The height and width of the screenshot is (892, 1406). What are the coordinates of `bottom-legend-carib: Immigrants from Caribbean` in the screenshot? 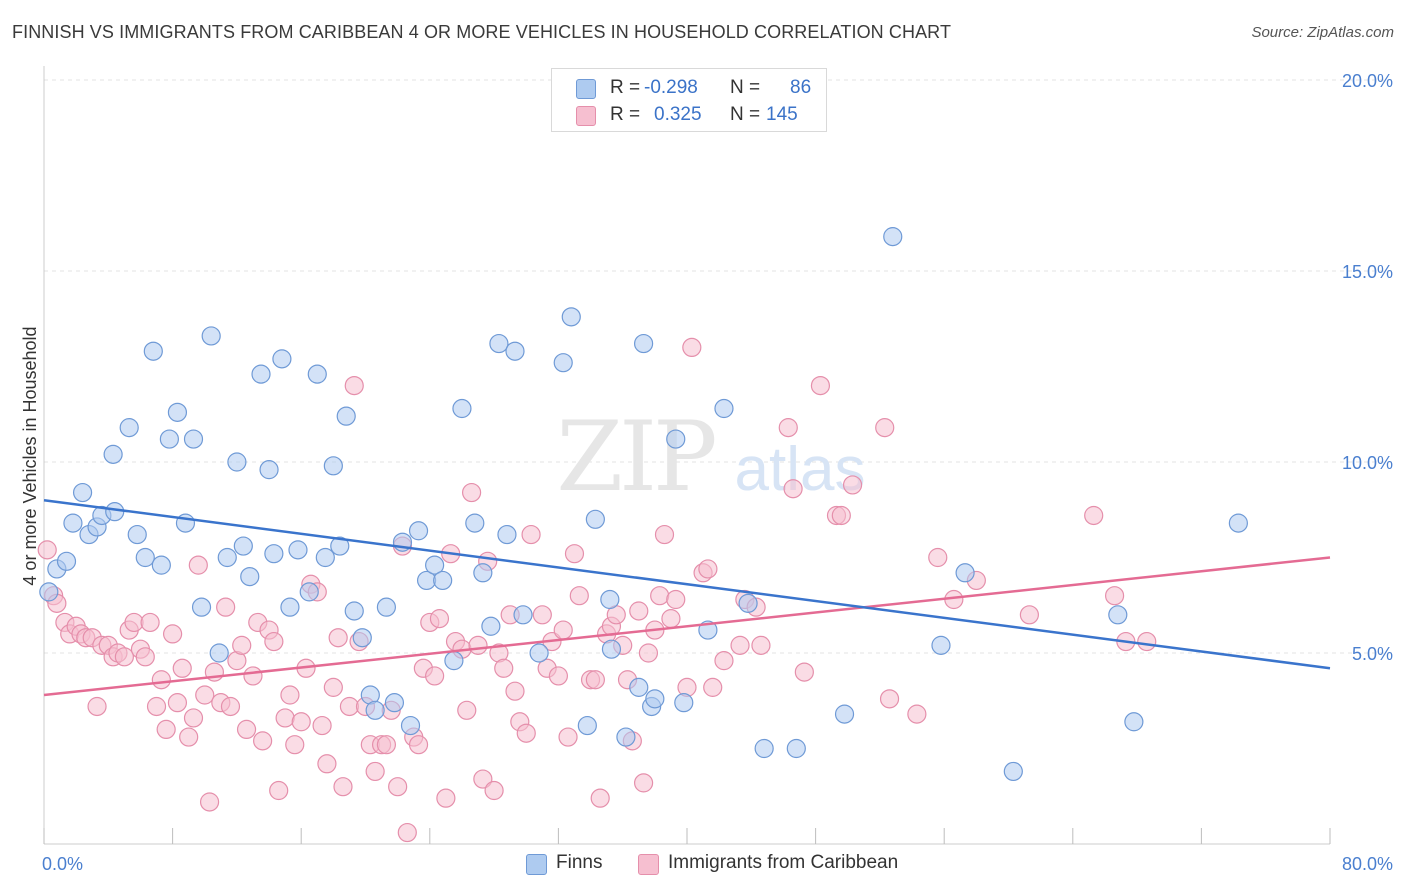 It's located at (788, 864).